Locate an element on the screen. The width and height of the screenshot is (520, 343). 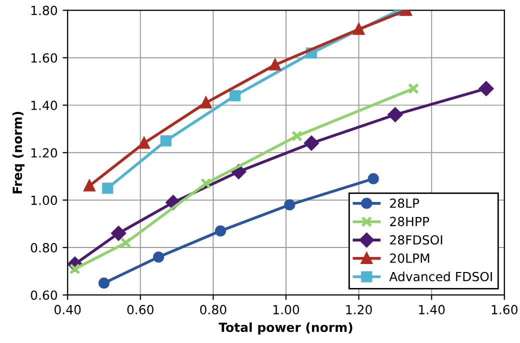
y-tick-label: 1.60 is located at coordinates (44, 58).